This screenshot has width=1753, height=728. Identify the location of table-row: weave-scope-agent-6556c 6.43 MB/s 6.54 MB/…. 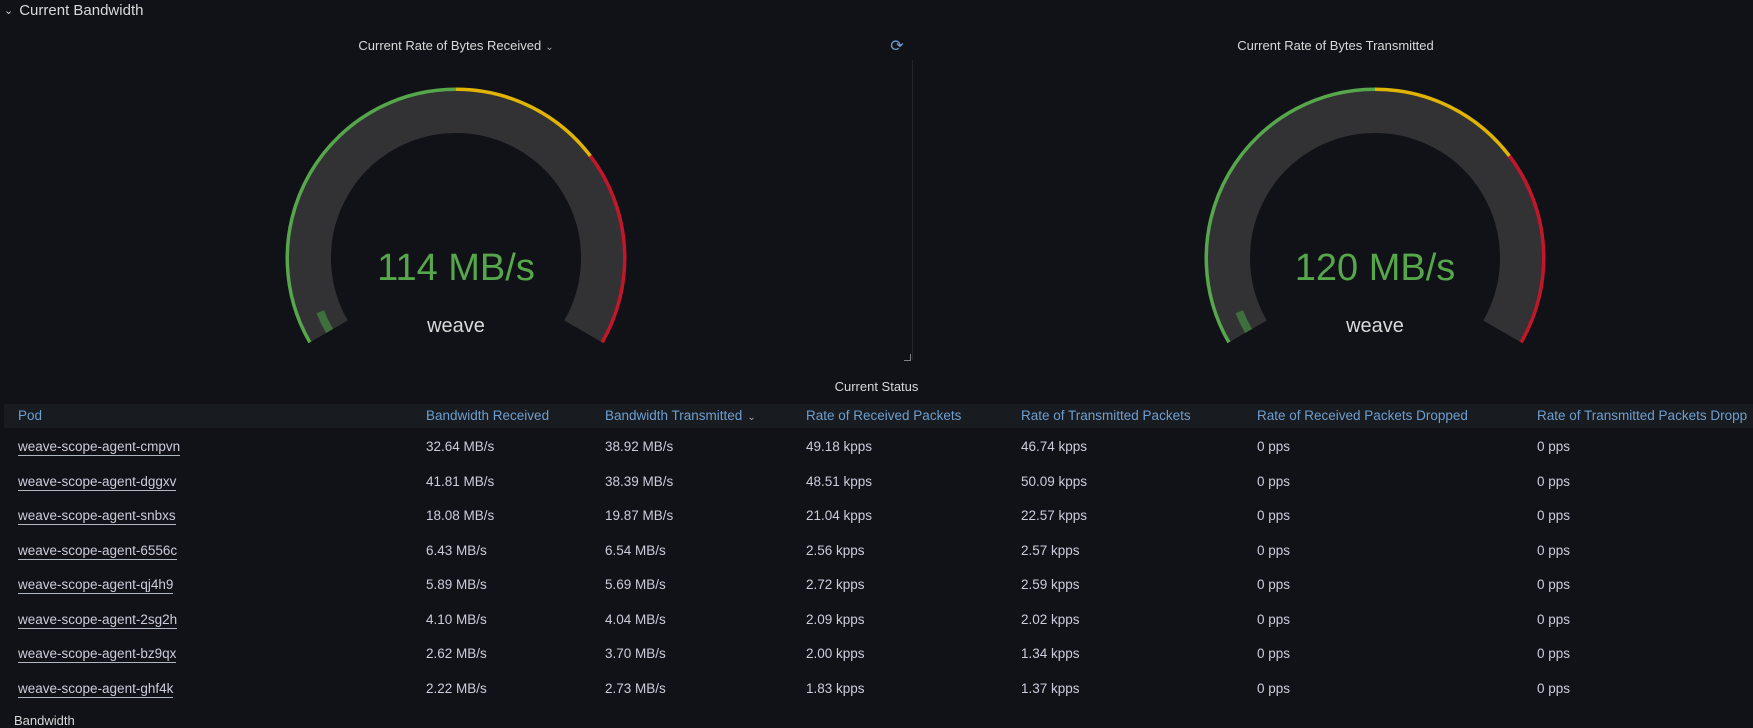
(878, 551).